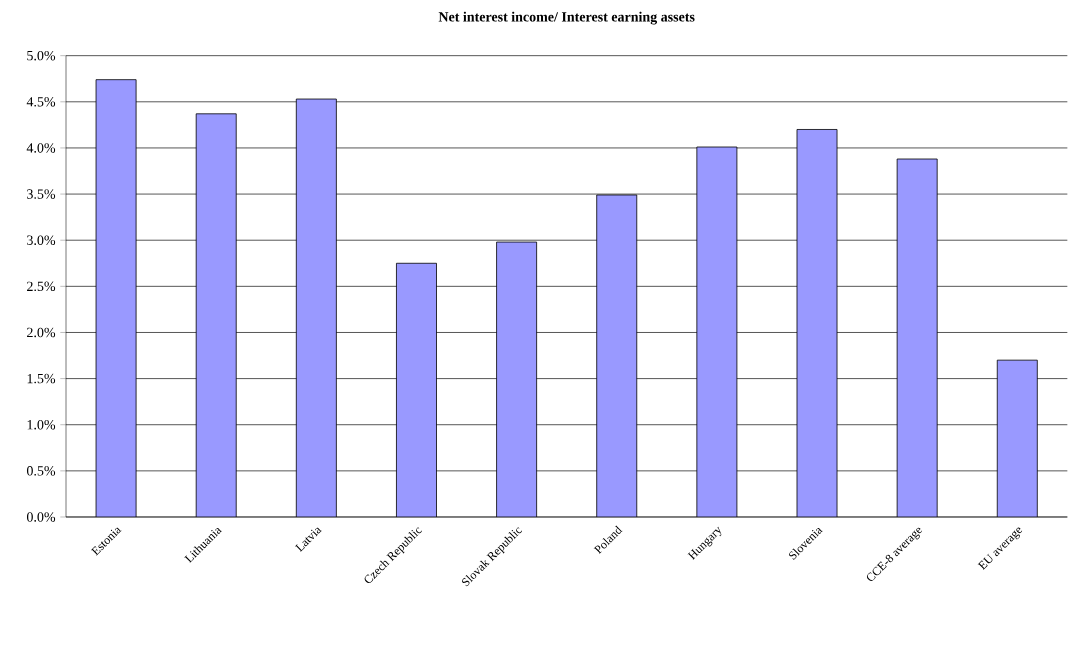 This screenshot has height=657, width=1071. I want to click on chart-title: Net interest income/ Interest earning assets, so click(566, 18).